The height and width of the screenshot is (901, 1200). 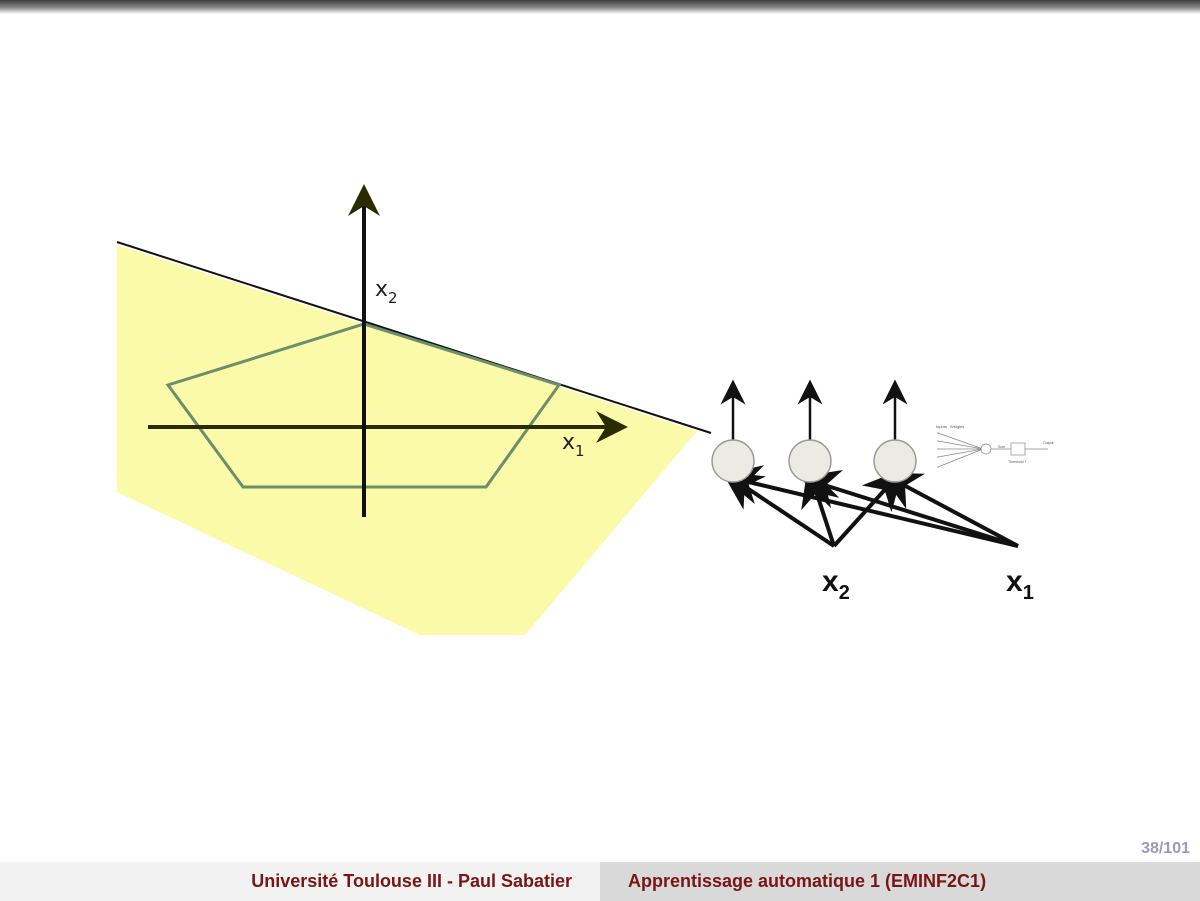 What do you see at coordinates (1017, 462) in the screenshot?
I see `inset-label-threshold: Threshold T` at bounding box center [1017, 462].